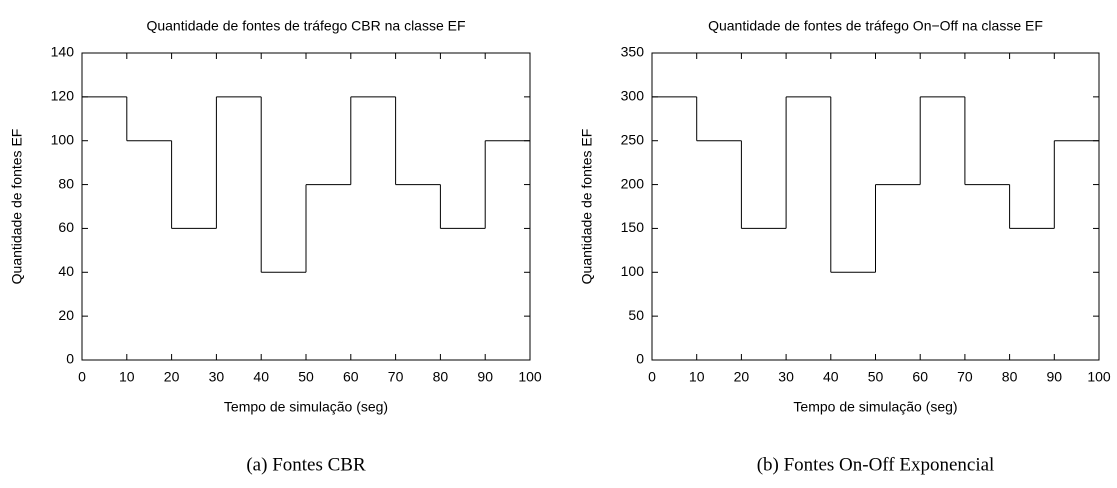 The image size is (1117, 488). What do you see at coordinates (66, 271) in the screenshot?
I see `y-tick-label: 40` at bounding box center [66, 271].